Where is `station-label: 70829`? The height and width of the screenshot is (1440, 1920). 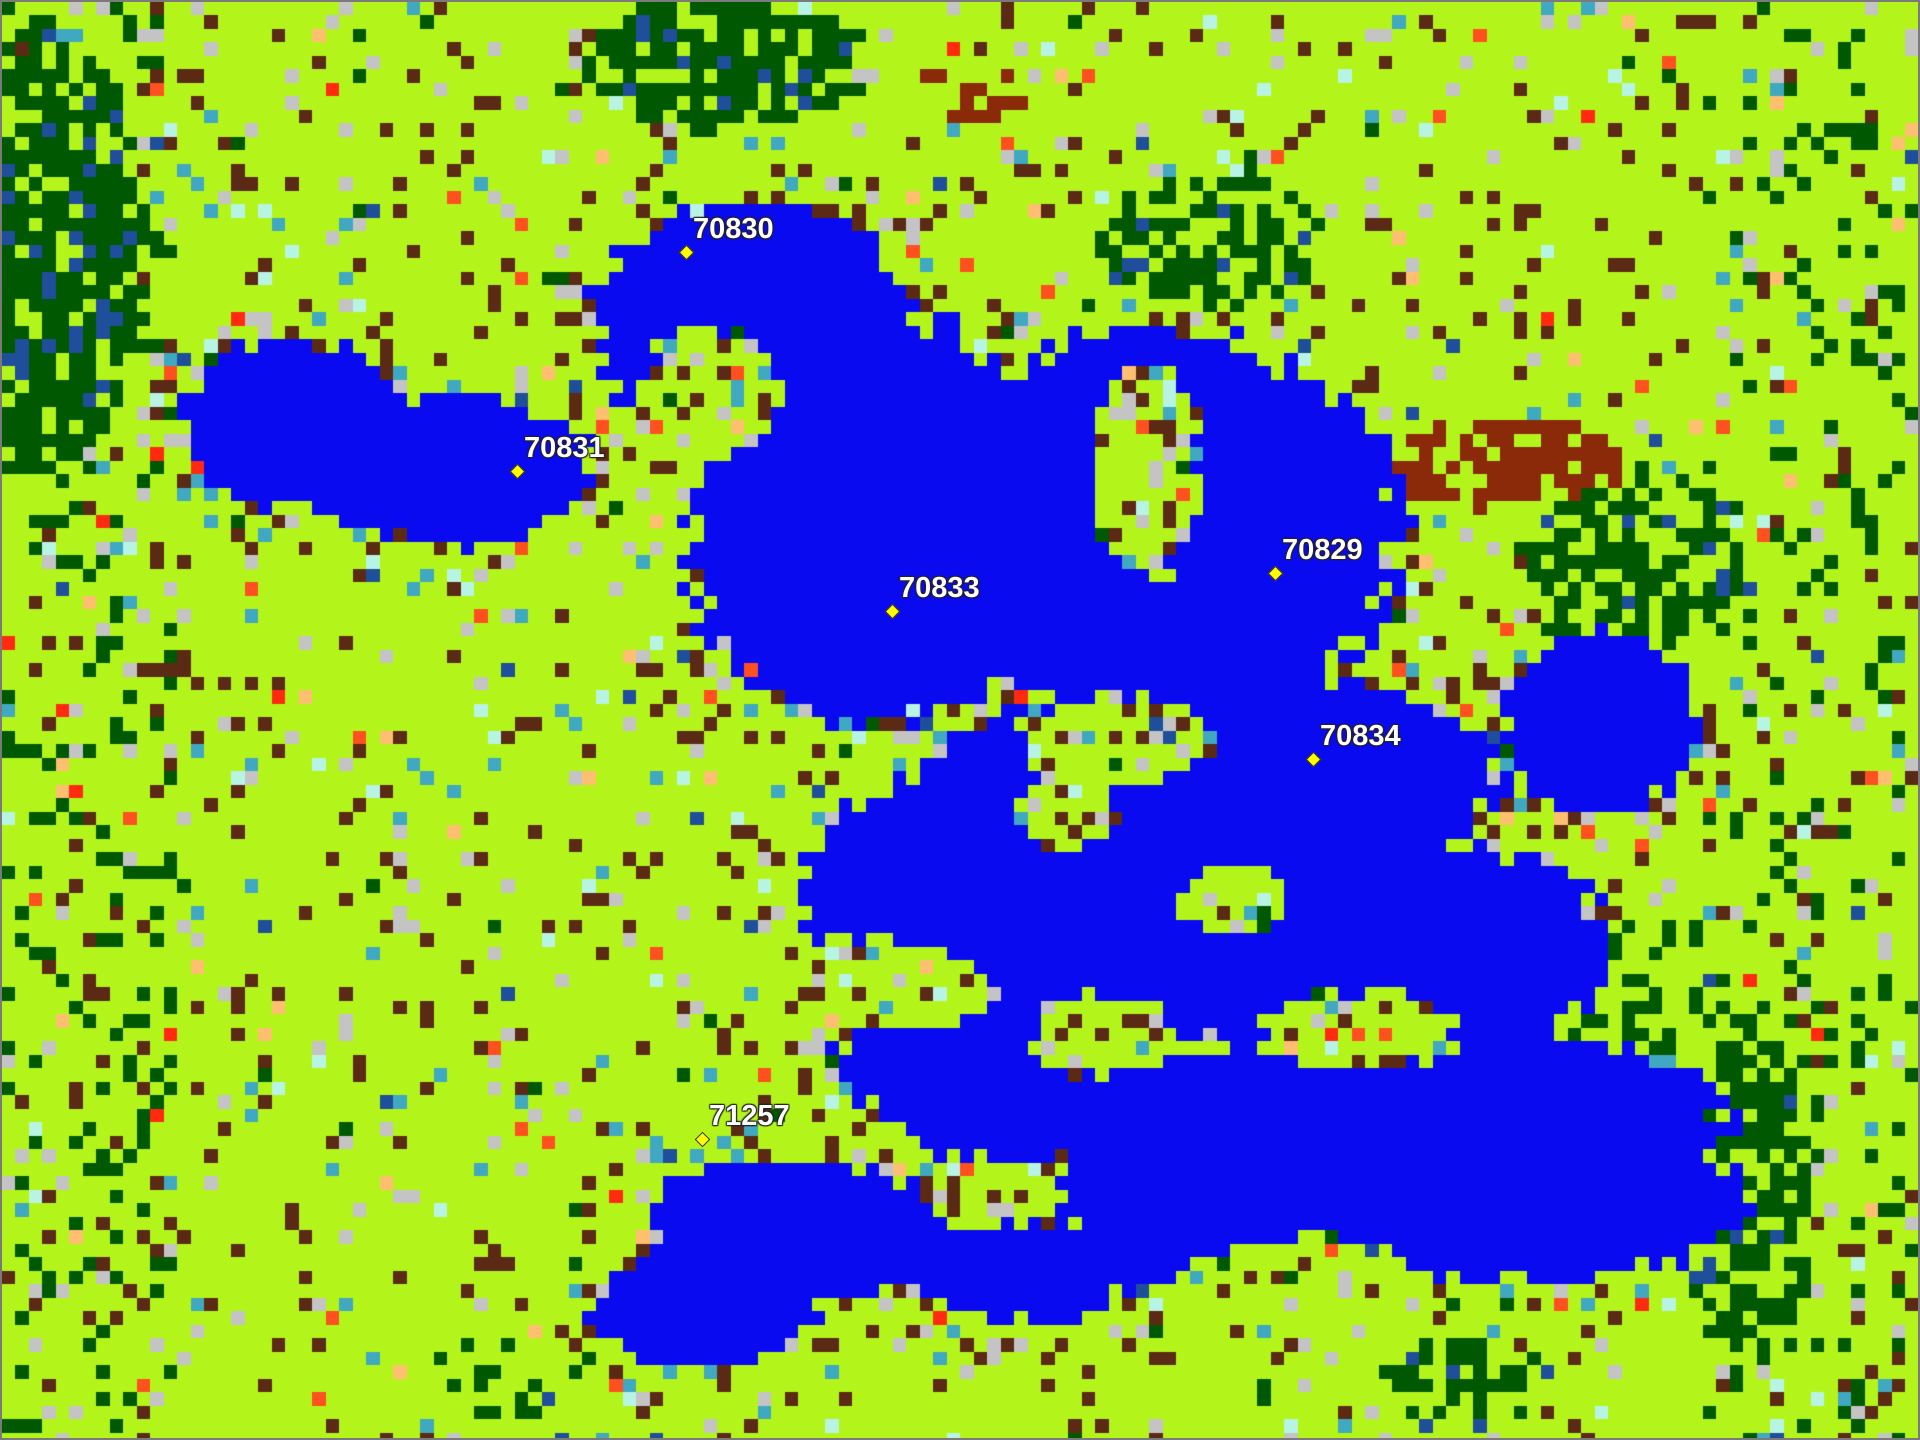
station-label: 70829 is located at coordinates (1322, 550).